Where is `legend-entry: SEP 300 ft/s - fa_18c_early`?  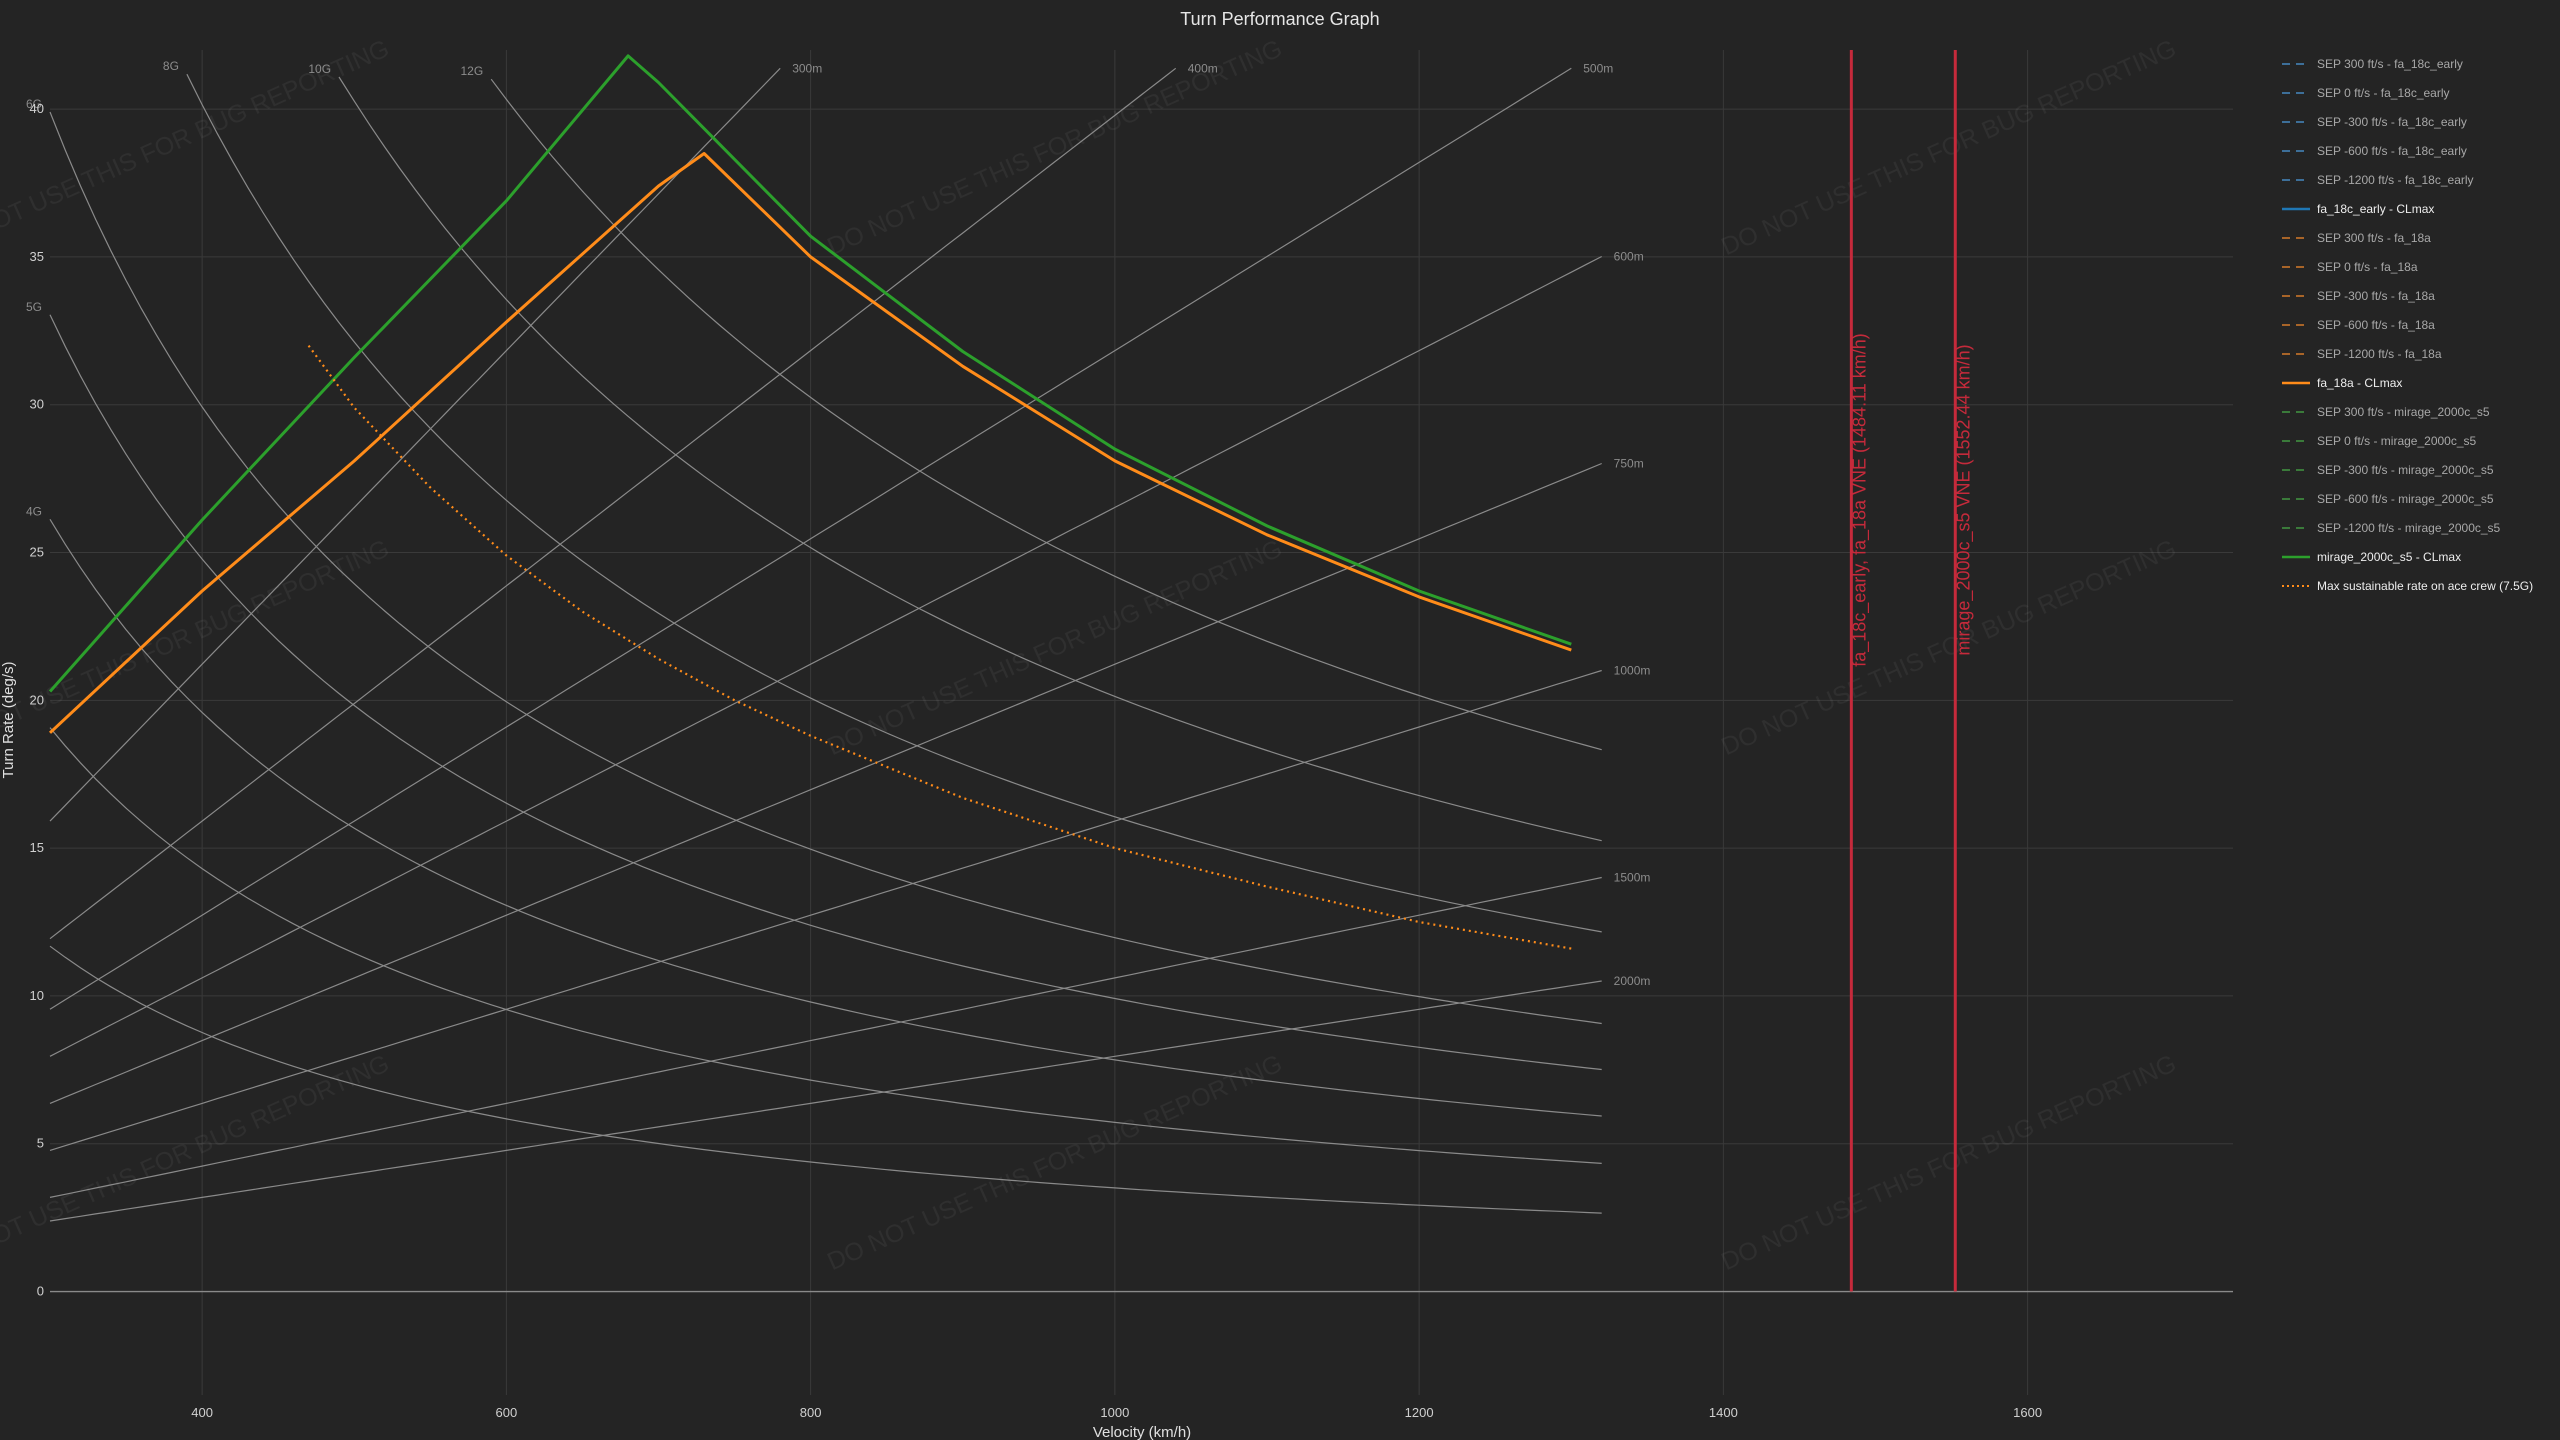
legend-entry: SEP 300 ft/s - fa_18c_early is located at coordinates (2390, 64).